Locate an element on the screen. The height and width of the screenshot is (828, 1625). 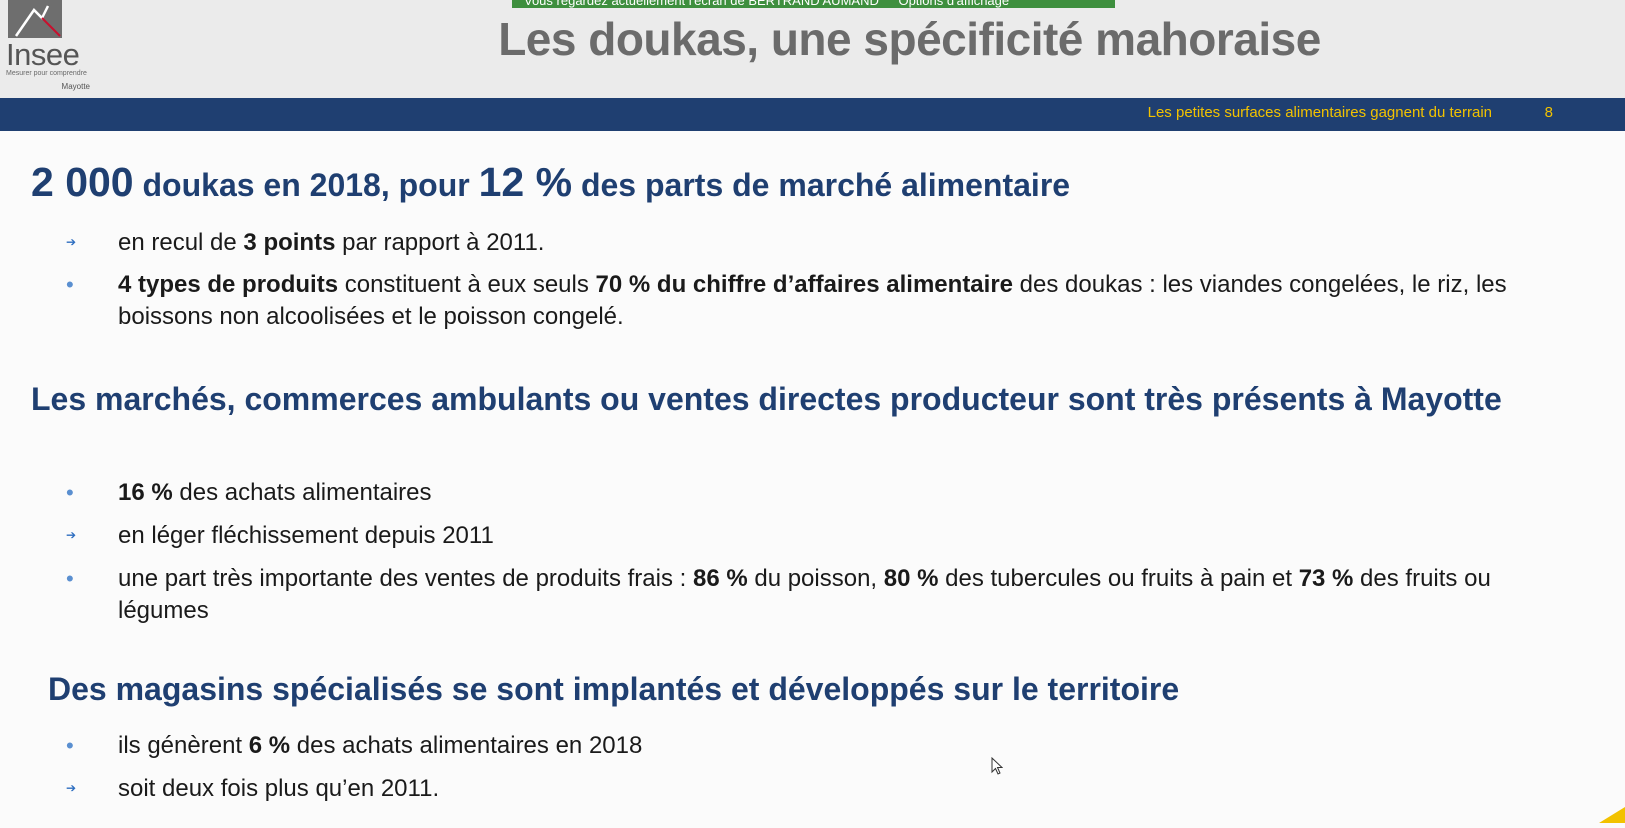
insee-logo: Insee Mesurer pour comprendre Mayotte is located at coordinates (47, 47).